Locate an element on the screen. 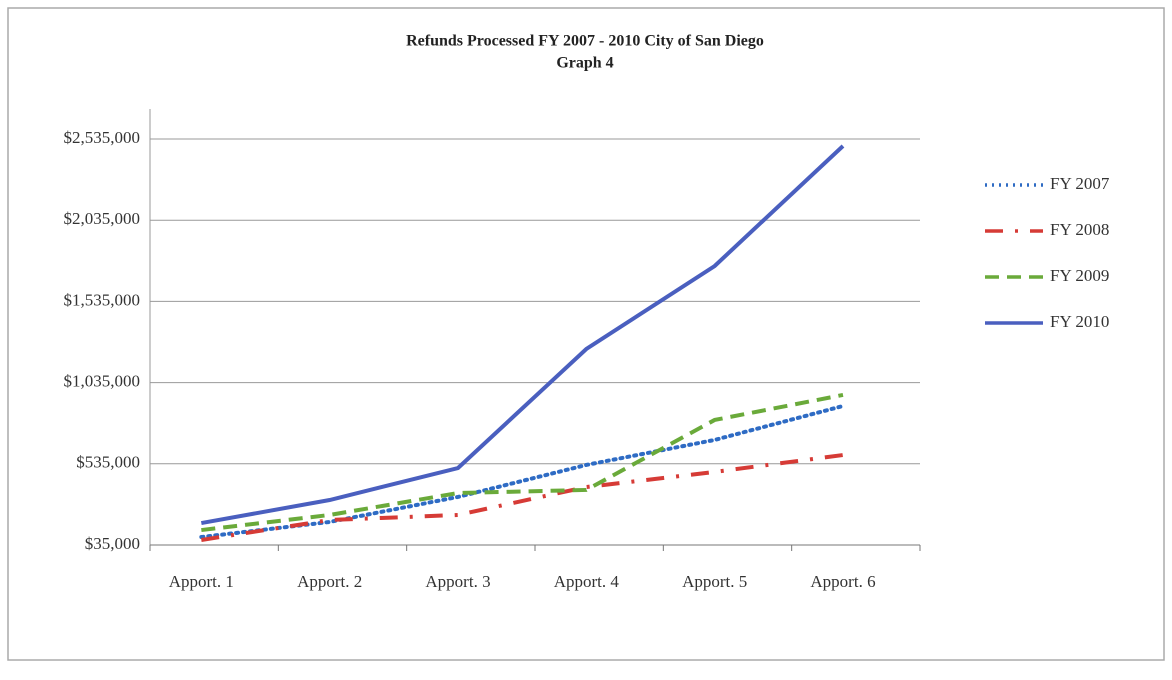  legend-label: FY 2008 is located at coordinates (1079, 229).